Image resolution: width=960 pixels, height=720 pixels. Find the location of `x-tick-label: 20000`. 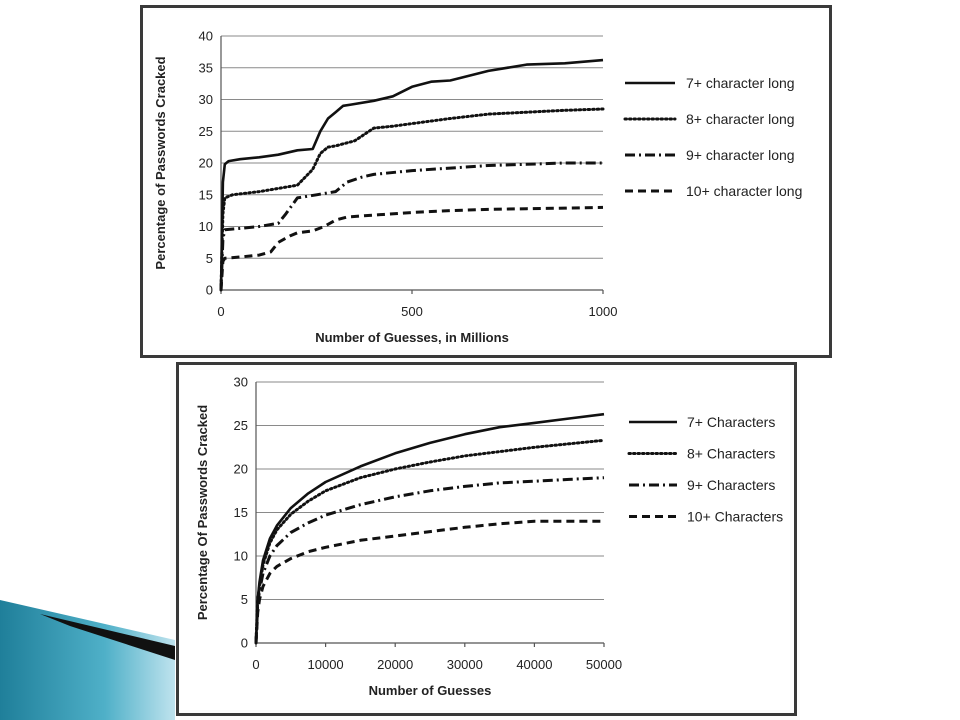

x-tick-label: 20000 is located at coordinates (395, 664).